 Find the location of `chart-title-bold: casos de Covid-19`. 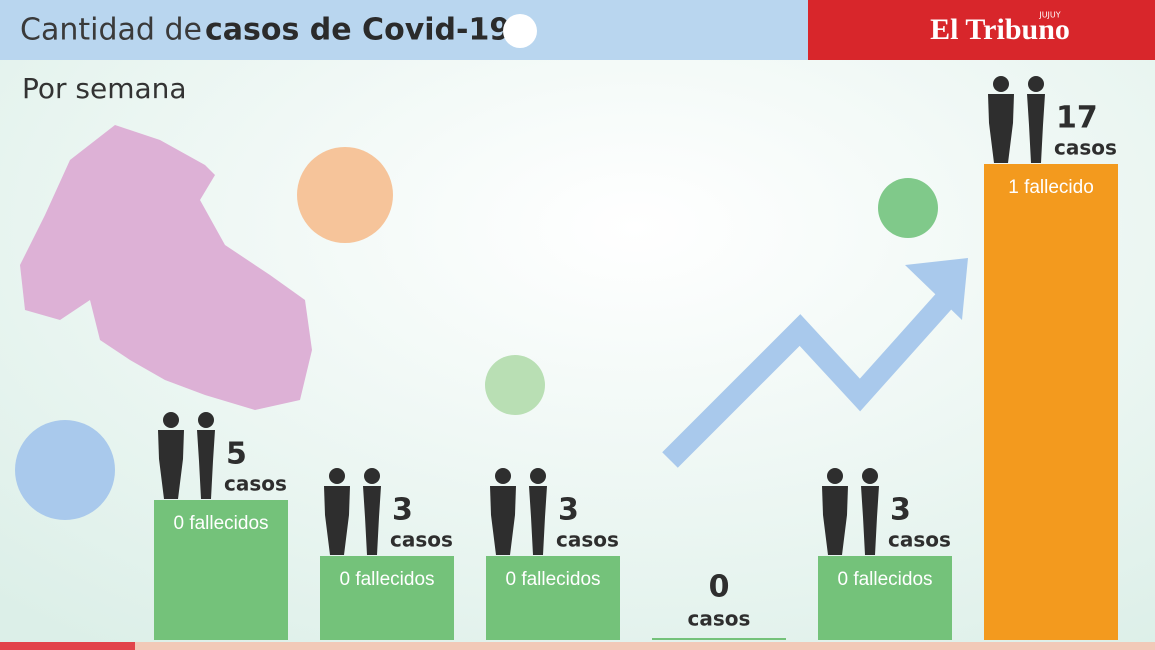

chart-title-bold: casos de Covid-19 is located at coordinates (357, 30).